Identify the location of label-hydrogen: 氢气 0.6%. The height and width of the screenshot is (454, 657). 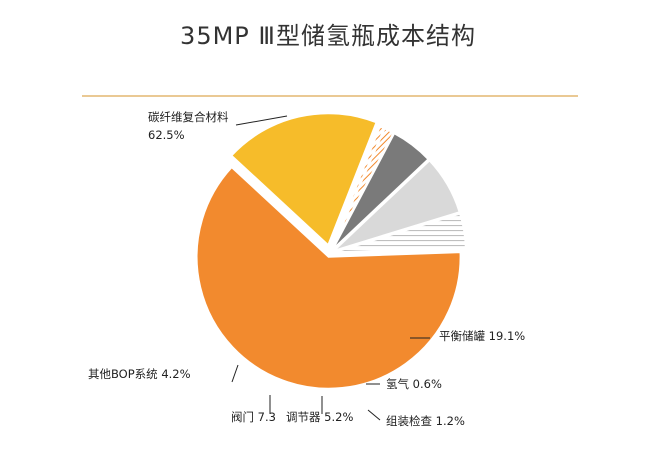
(414, 384).